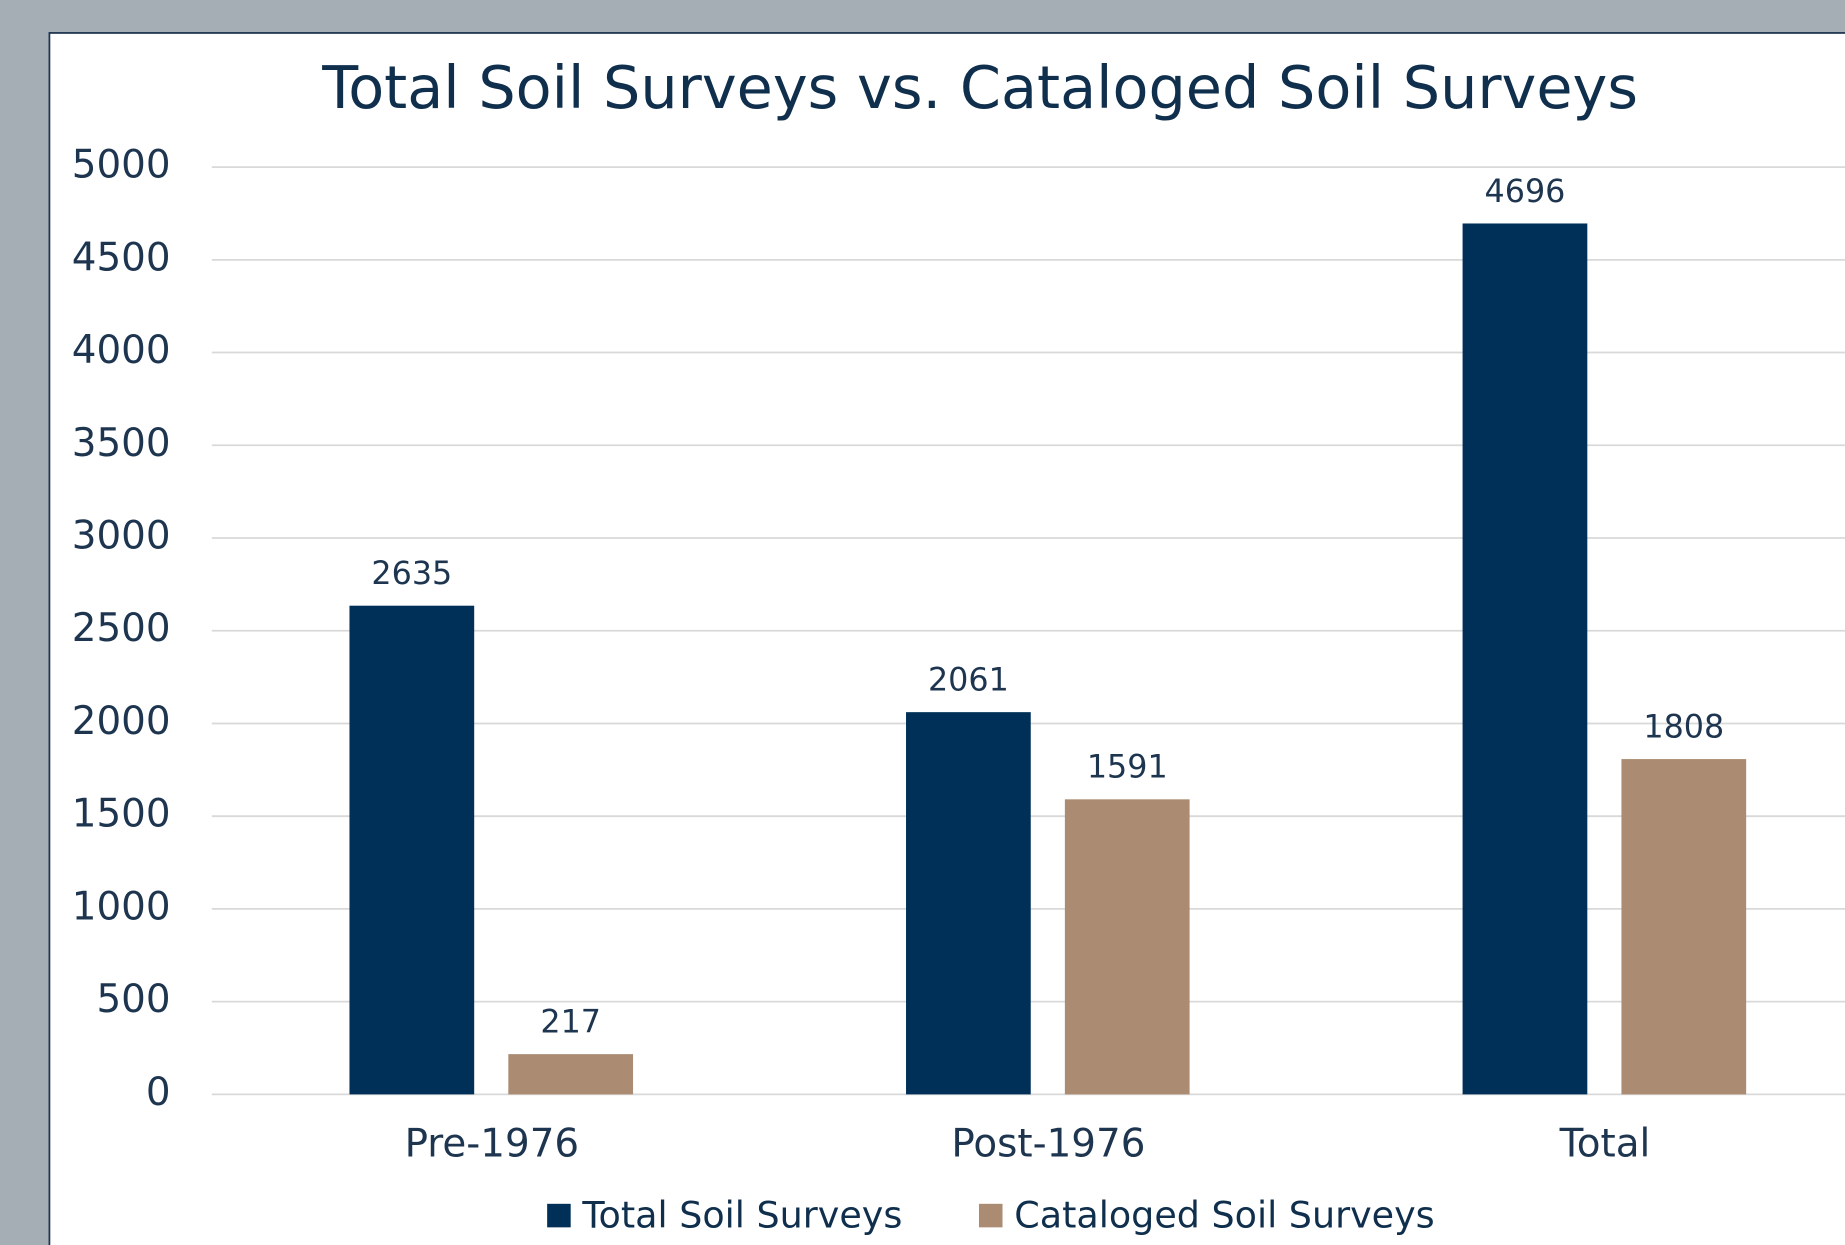 This screenshot has width=1845, height=1245. I want to click on y-tick-label: 4500, so click(121, 257).